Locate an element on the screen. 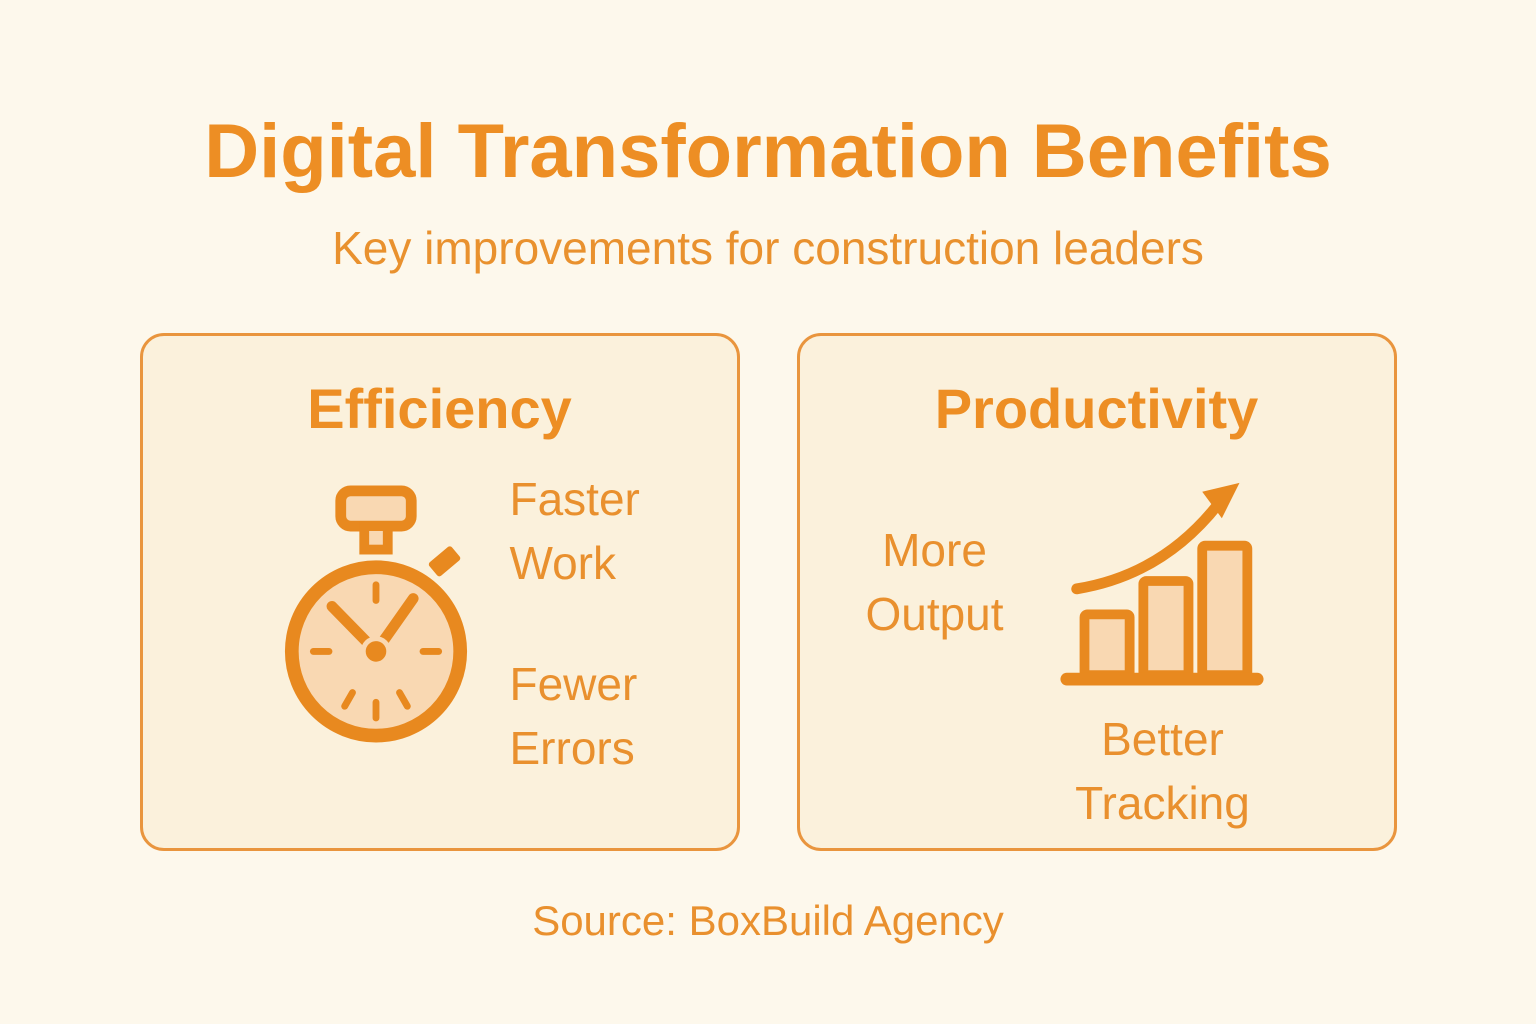 The image size is (1536, 1024). card-efficiency-body: Faster Work Fewer Errors is located at coordinates (440, 624).